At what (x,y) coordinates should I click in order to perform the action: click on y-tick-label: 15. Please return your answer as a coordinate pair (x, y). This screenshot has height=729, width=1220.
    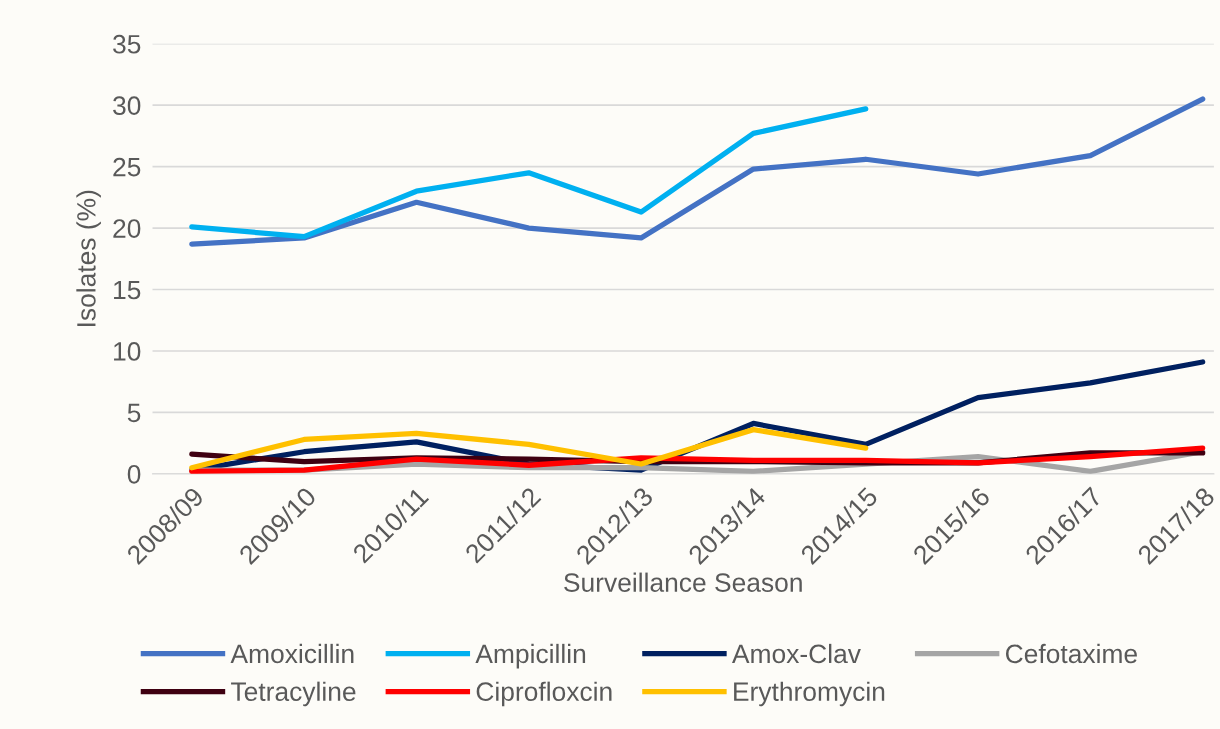
    Looking at the image, I should click on (127, 290).